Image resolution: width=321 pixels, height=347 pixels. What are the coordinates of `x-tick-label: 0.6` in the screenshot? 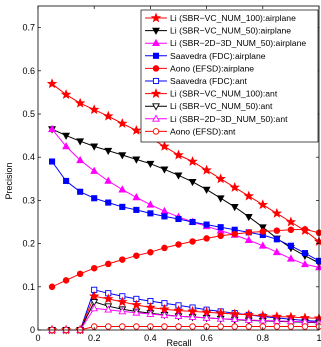 It's located at (206, 338).